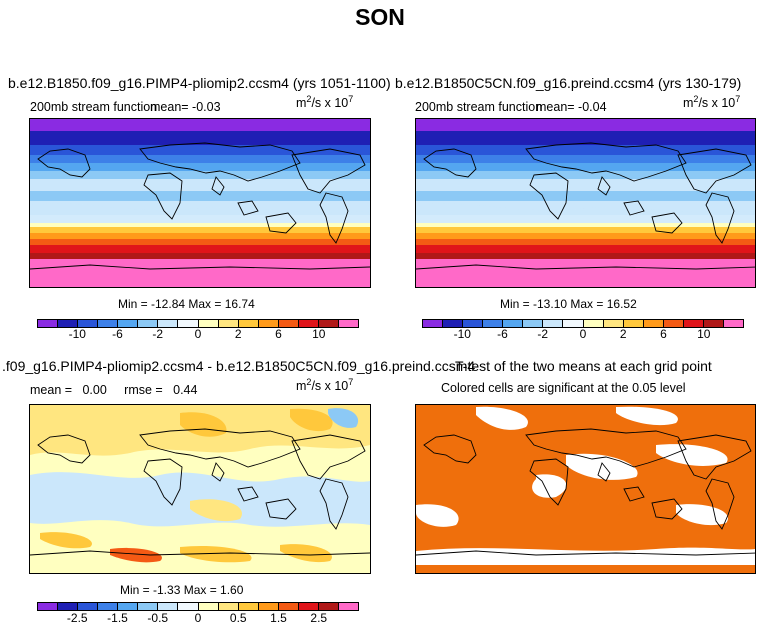 The width and height of the screenshot is (760, 628). I want to click on panel-1-colorbar-ticks: -10 -6 -2 0 2 6 10, so click(198, 334).